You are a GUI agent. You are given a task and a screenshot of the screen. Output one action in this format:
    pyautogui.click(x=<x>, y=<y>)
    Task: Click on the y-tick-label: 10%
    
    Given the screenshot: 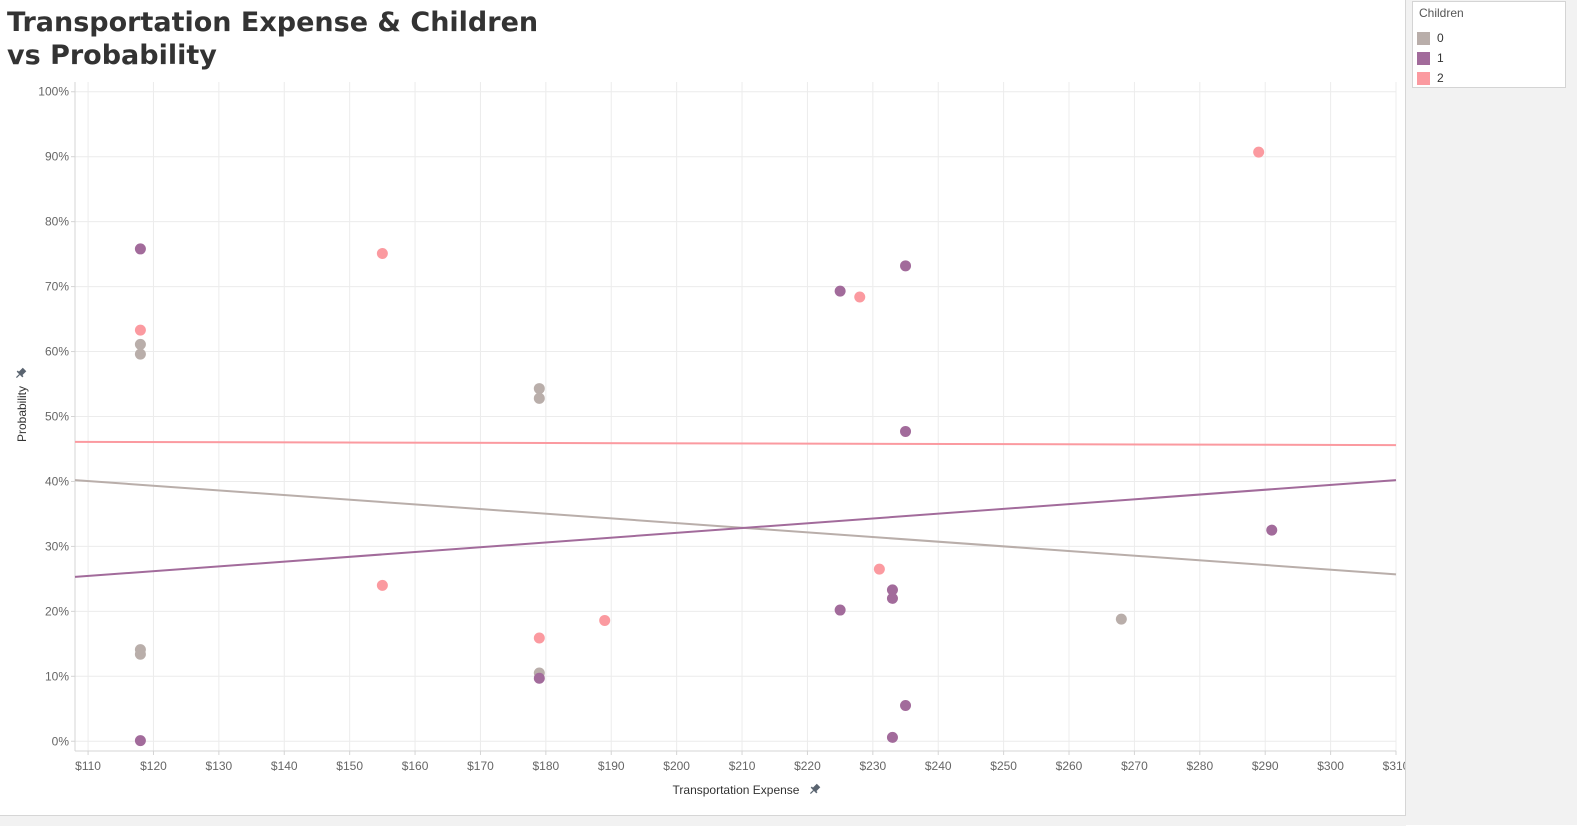 What is the action you would take?
    pyautogui.click(x=57, y=676)
    